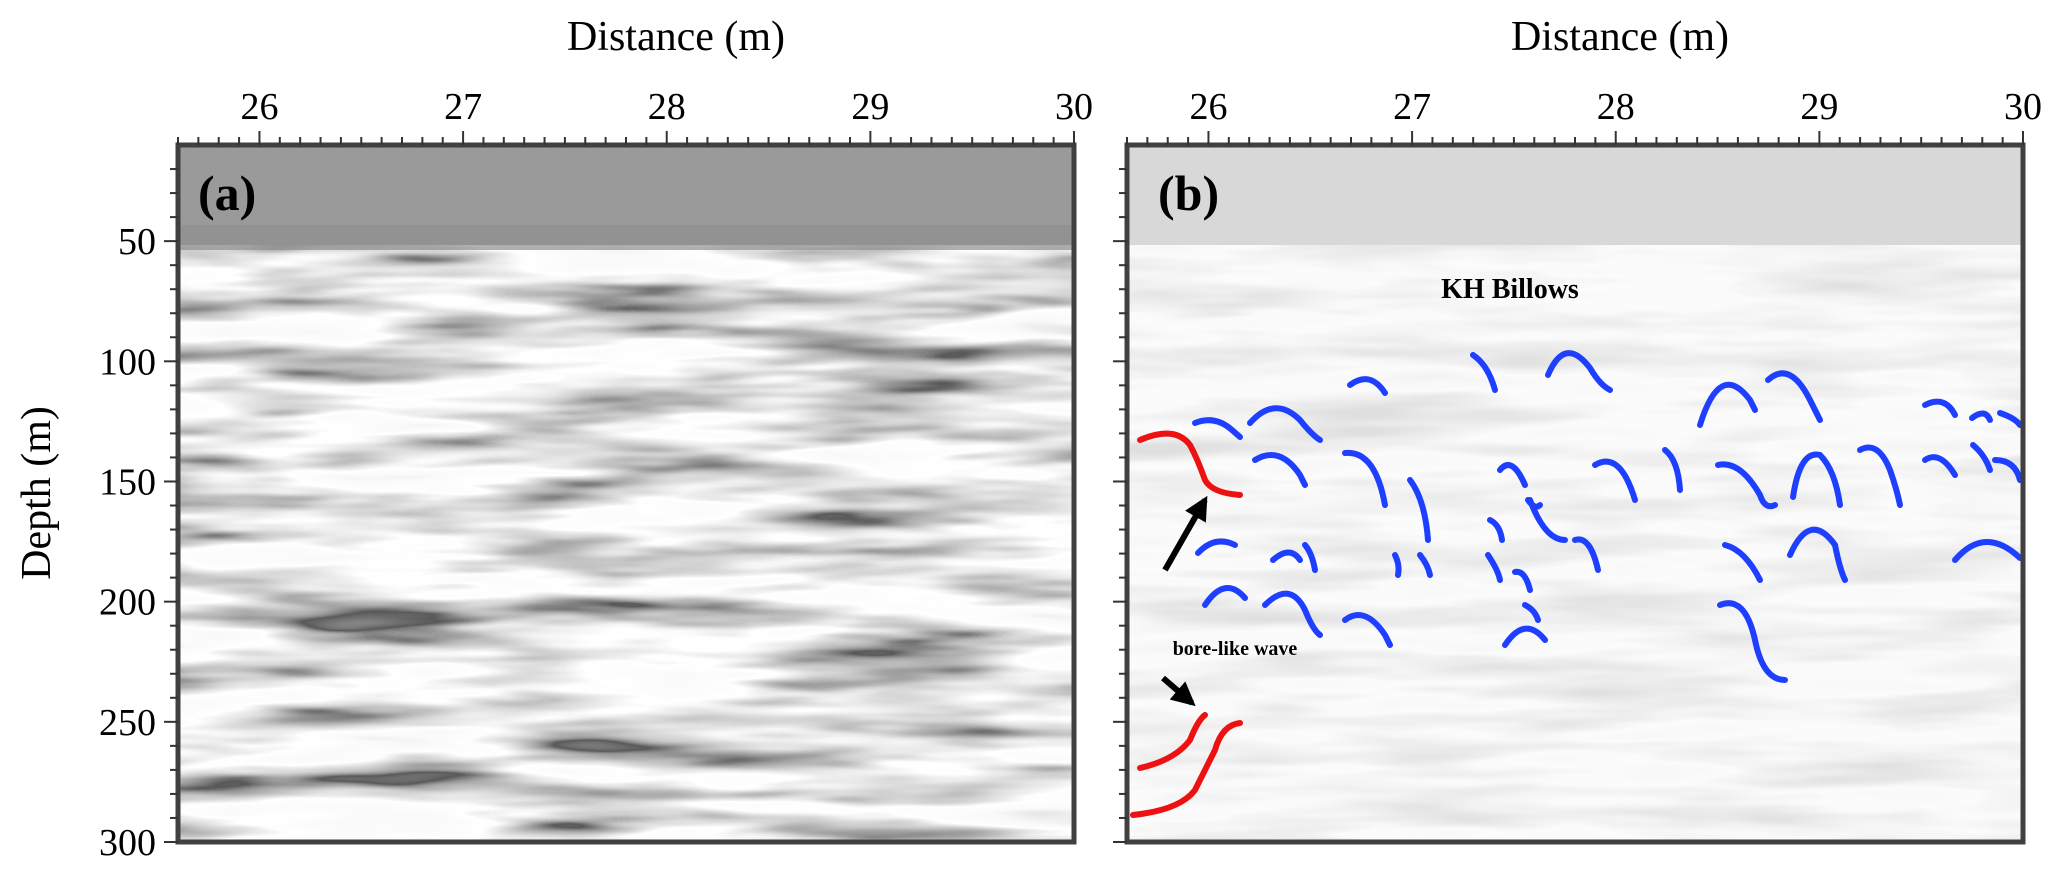  Describe the element at coordinates (676, 37) in the screenshot. I see `panel-a-xlabel: Distance (m)` at that location.